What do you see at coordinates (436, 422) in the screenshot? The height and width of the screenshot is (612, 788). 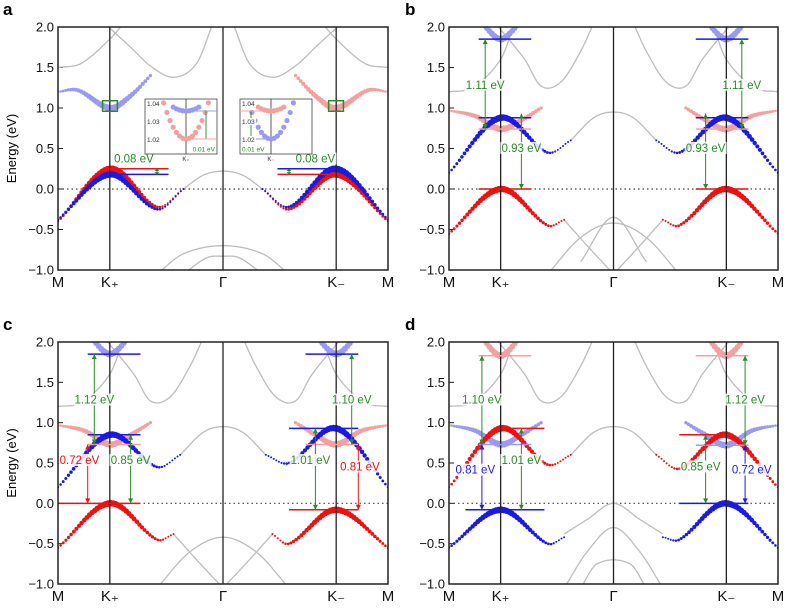 I see `y-tick-label: 1.0` at bounding box center [436, 422].